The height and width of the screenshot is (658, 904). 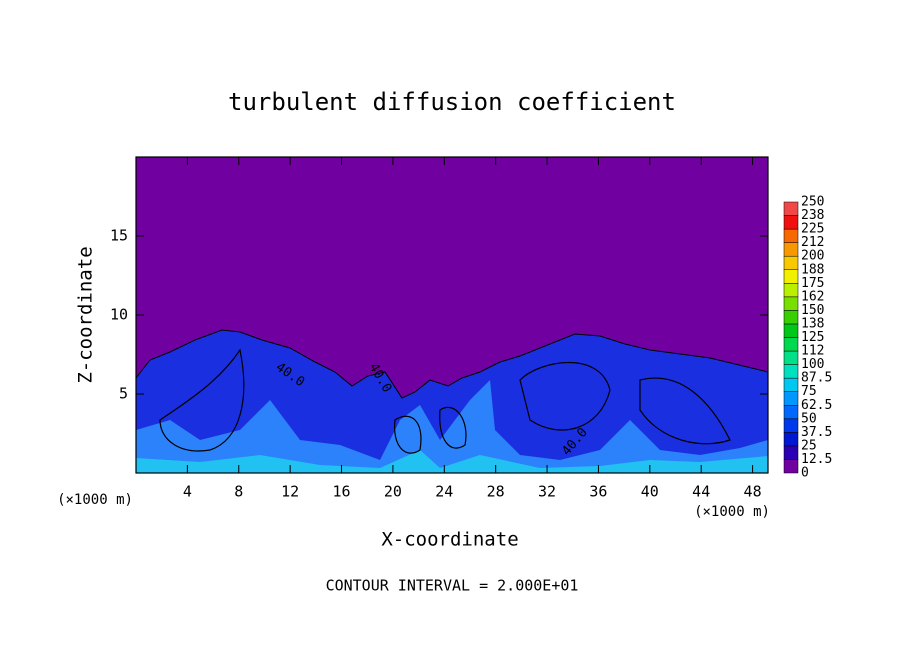 What do you see at coordinates (812, 256) in the screenshot?
I see `colorbar-label: 200` at bounding box center [812, 256].